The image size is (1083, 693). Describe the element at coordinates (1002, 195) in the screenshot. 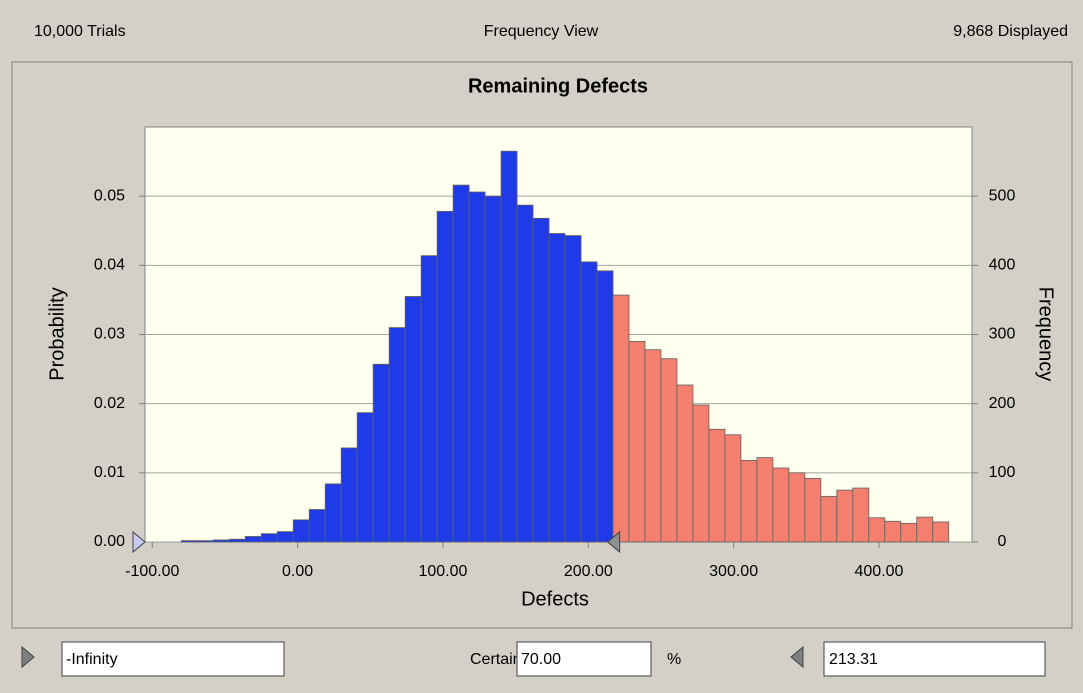

I see `y2-tick-label: 500` at that location.